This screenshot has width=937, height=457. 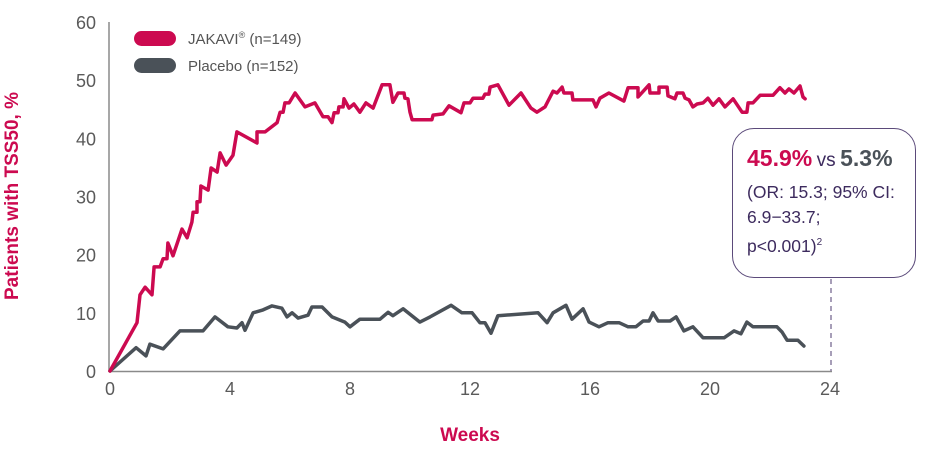 What do you see at coordinates (155, 65) in the screenshot?
I see `legend-swatch-placebo` at bounding box center [155, 65].